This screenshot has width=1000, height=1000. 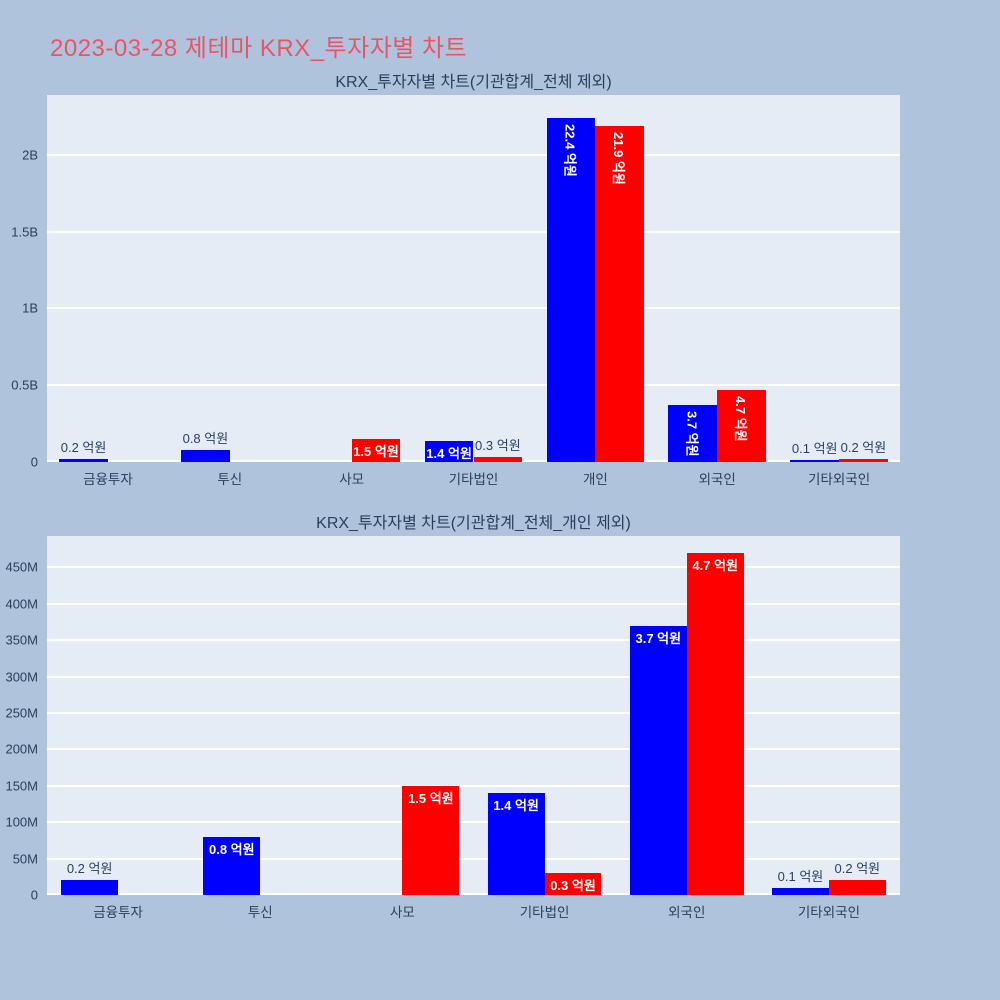 I want to click on y-tick-label: 300M, so click(x=21, y=677).